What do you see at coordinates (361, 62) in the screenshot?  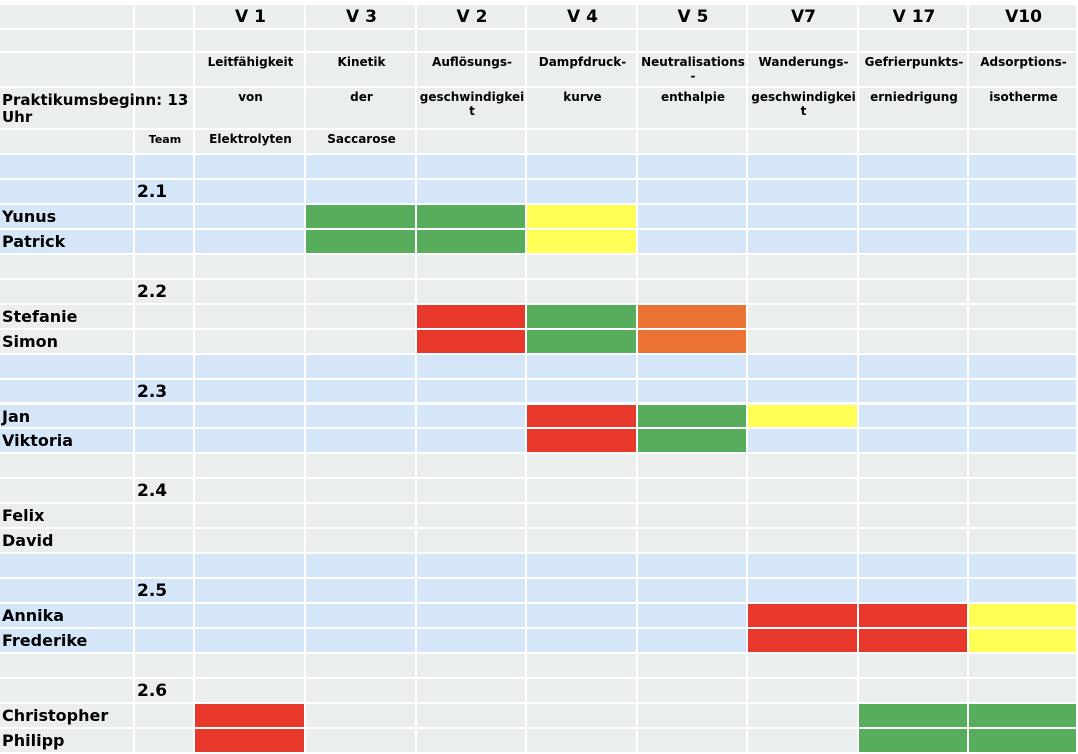 I see `column-title: Kinetik` at bounding box center [361, 62].